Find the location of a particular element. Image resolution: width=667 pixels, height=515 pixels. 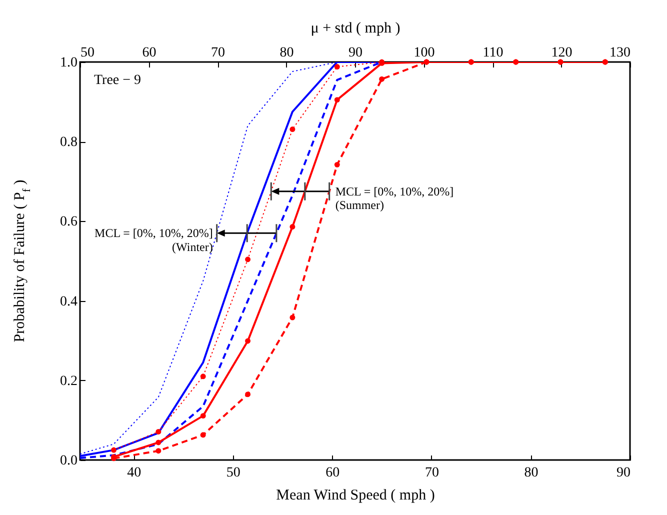

x-tick-label: 80 is located at coordinates (531, 473).